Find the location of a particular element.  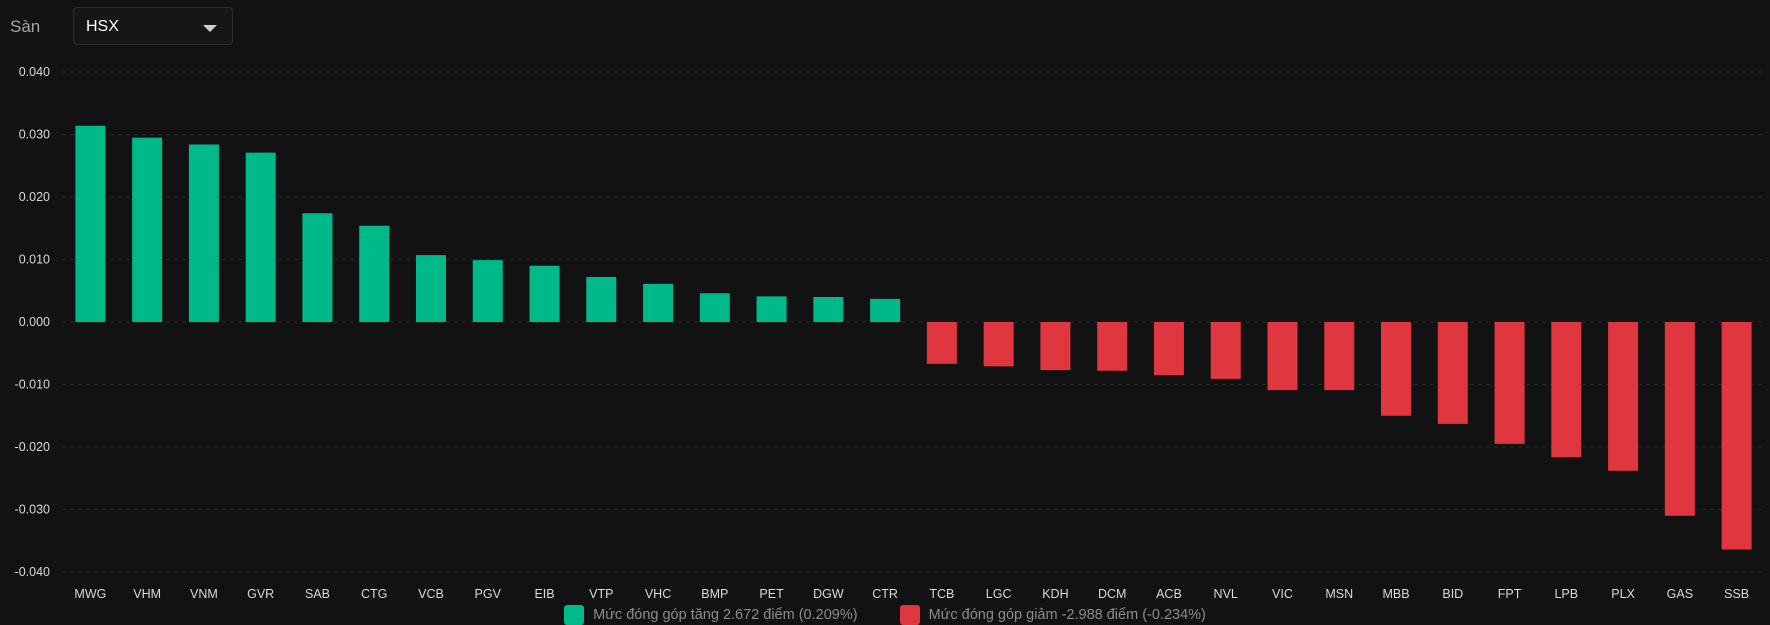

x-tick-label: SSB is located at coordinates (1736, 593).